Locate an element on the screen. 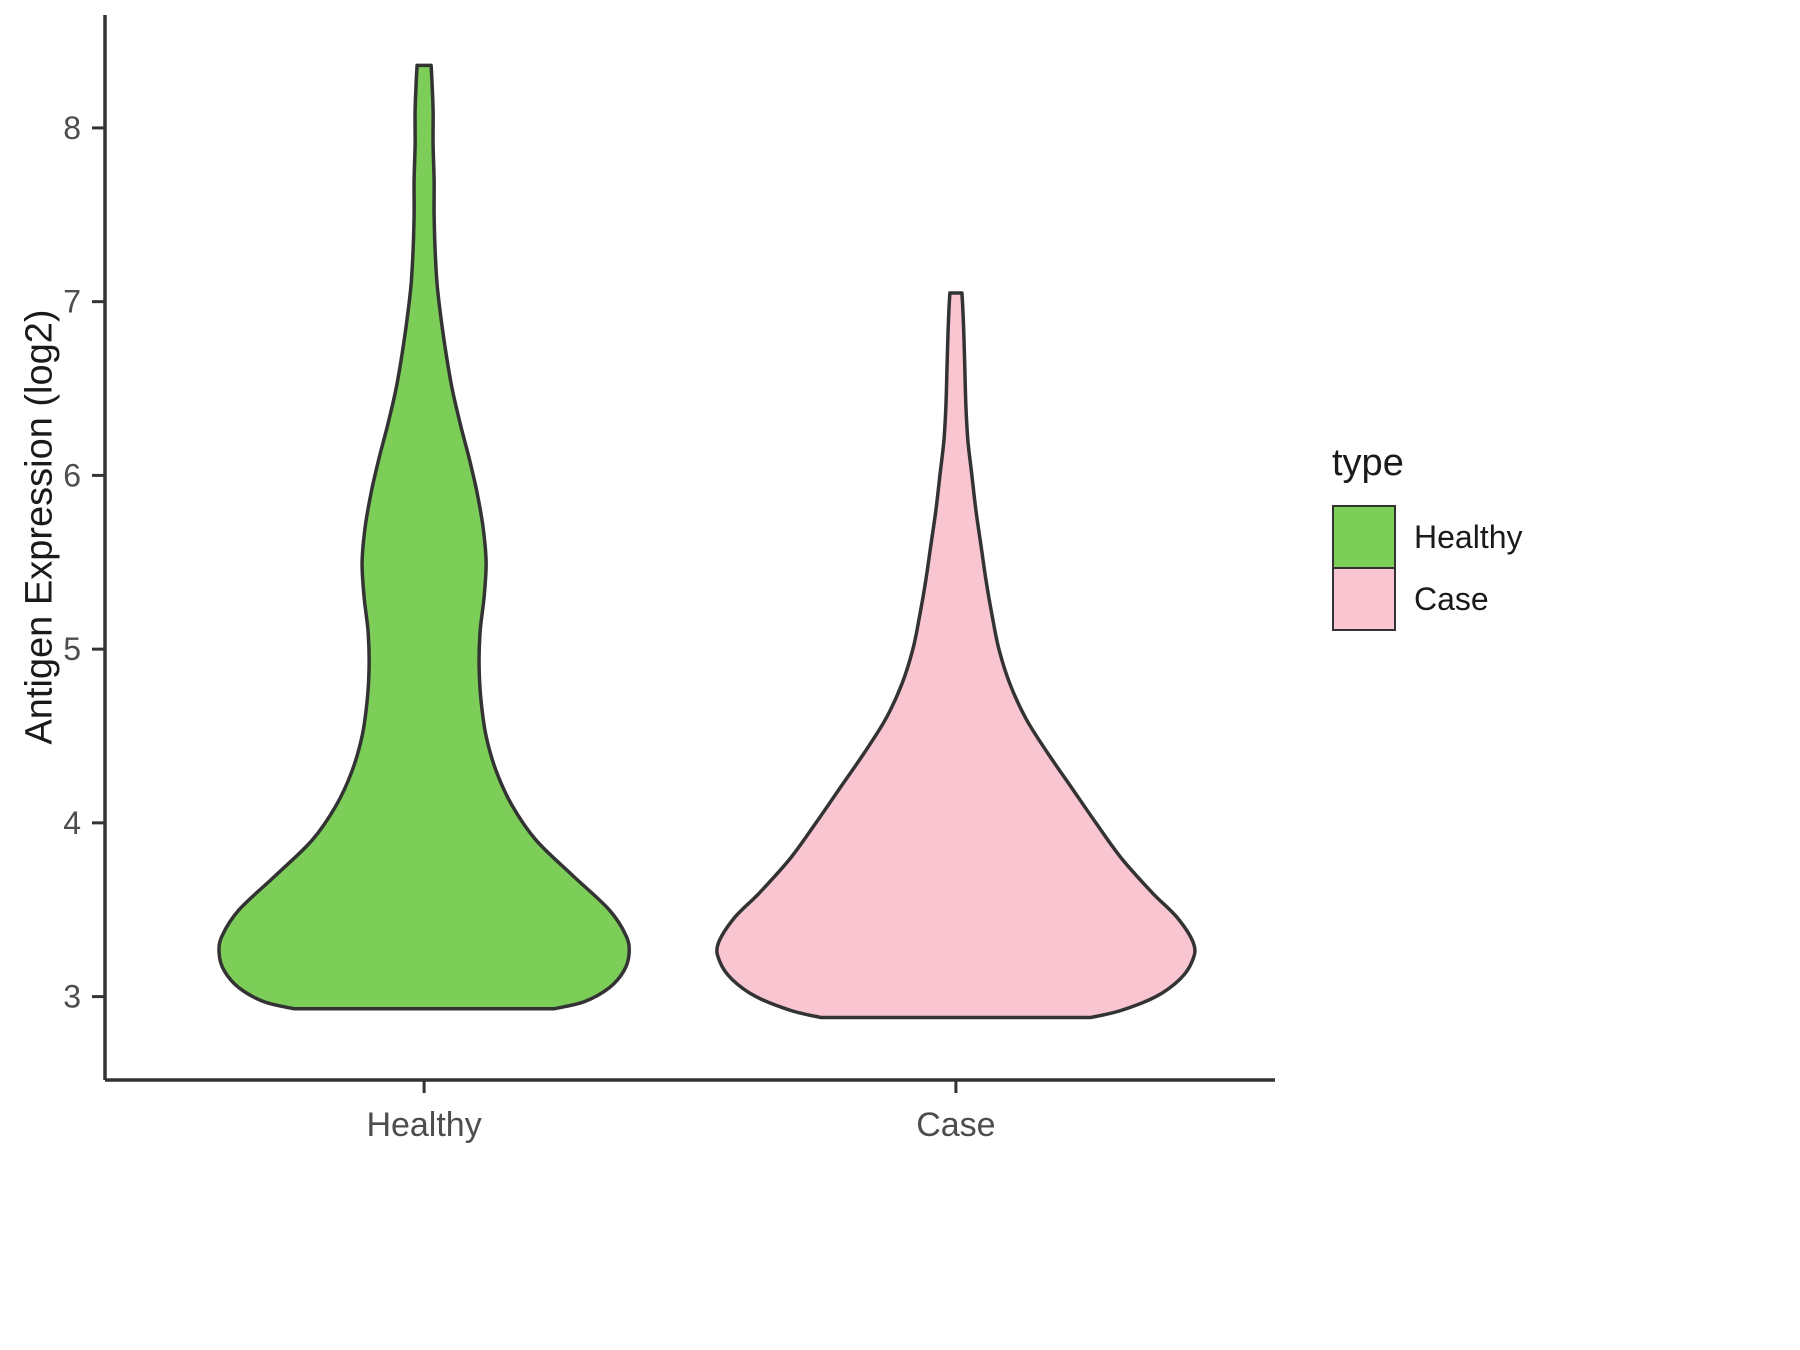 The image size is (1800, 1350). legend-key-healthy is located at coordinates (1364, 537).